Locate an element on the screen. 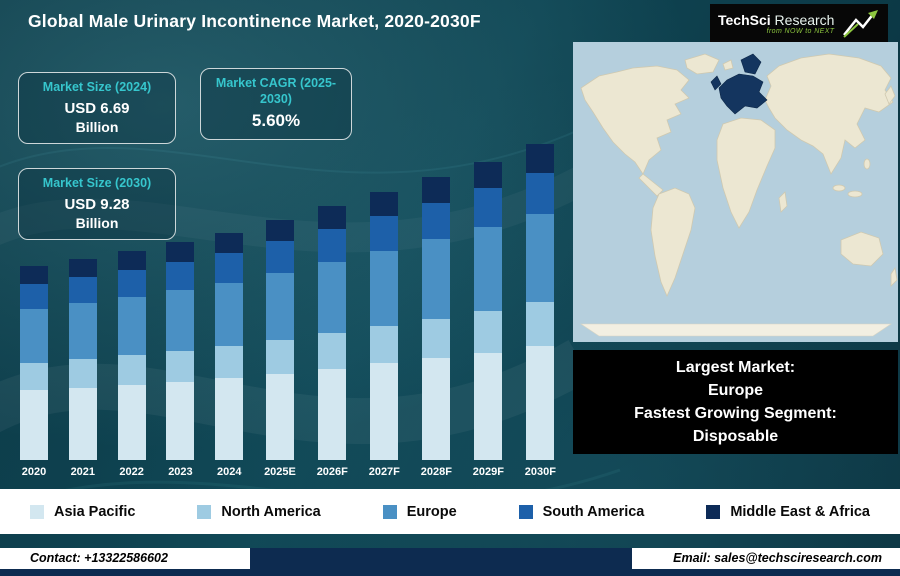 This screenshot has height=576, width=900. map-europe-highlight is located at coordinates (743, 94).